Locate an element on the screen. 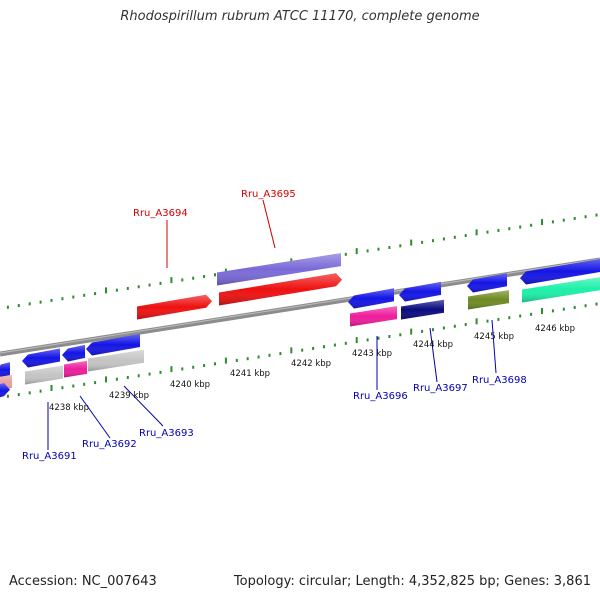 The height and width of the screenshot is (600, 600). gene-label-rru-a3696: Rru_A3696 is located at coordinates (380, 396).